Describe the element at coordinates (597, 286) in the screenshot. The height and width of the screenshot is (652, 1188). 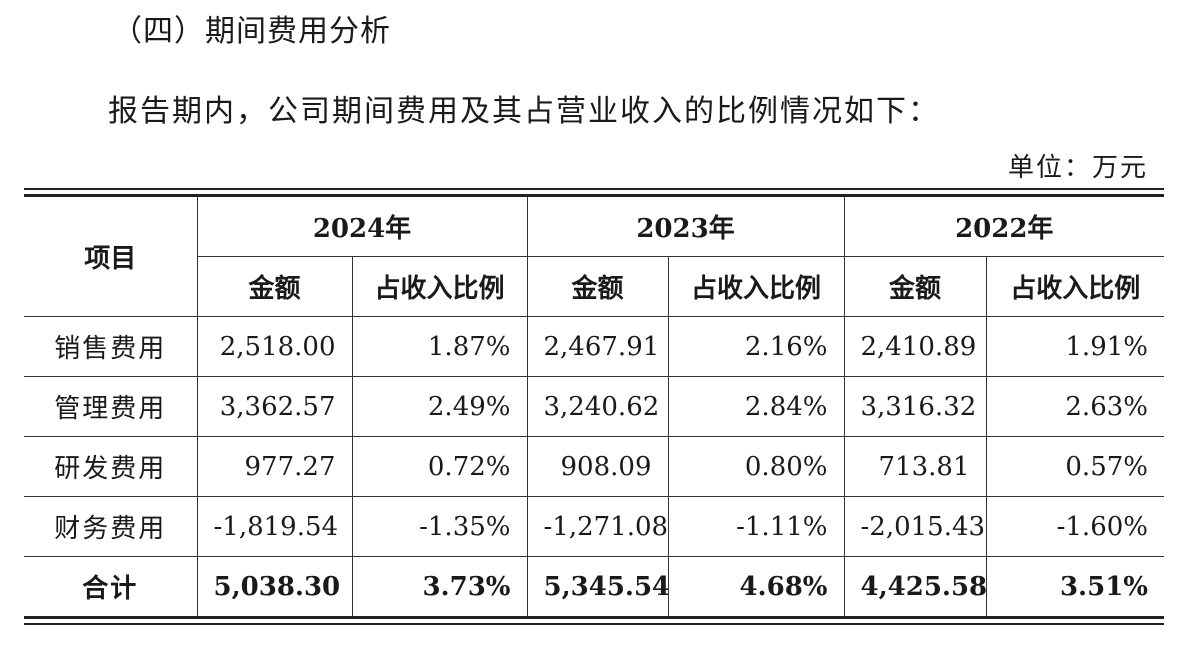
I see `amount-header-2023: 金额` at that location.